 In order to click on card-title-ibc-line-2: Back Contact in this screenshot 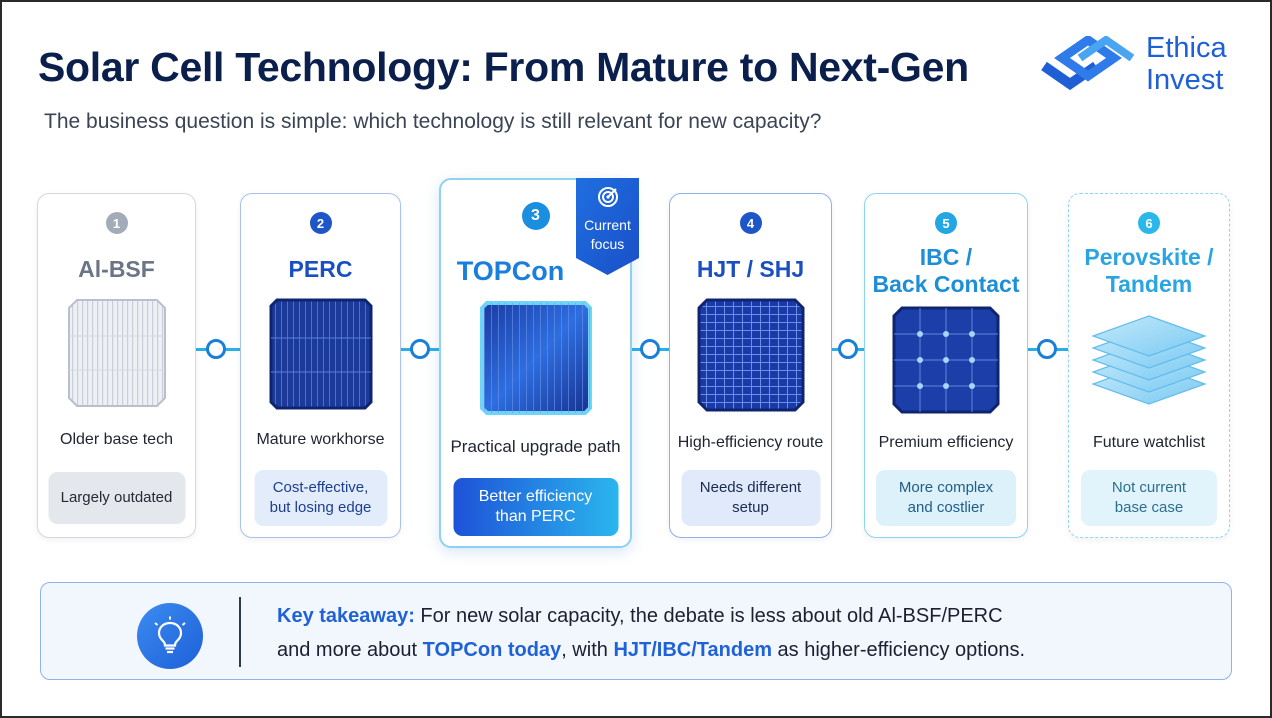, I will do `click(946, 284)`.